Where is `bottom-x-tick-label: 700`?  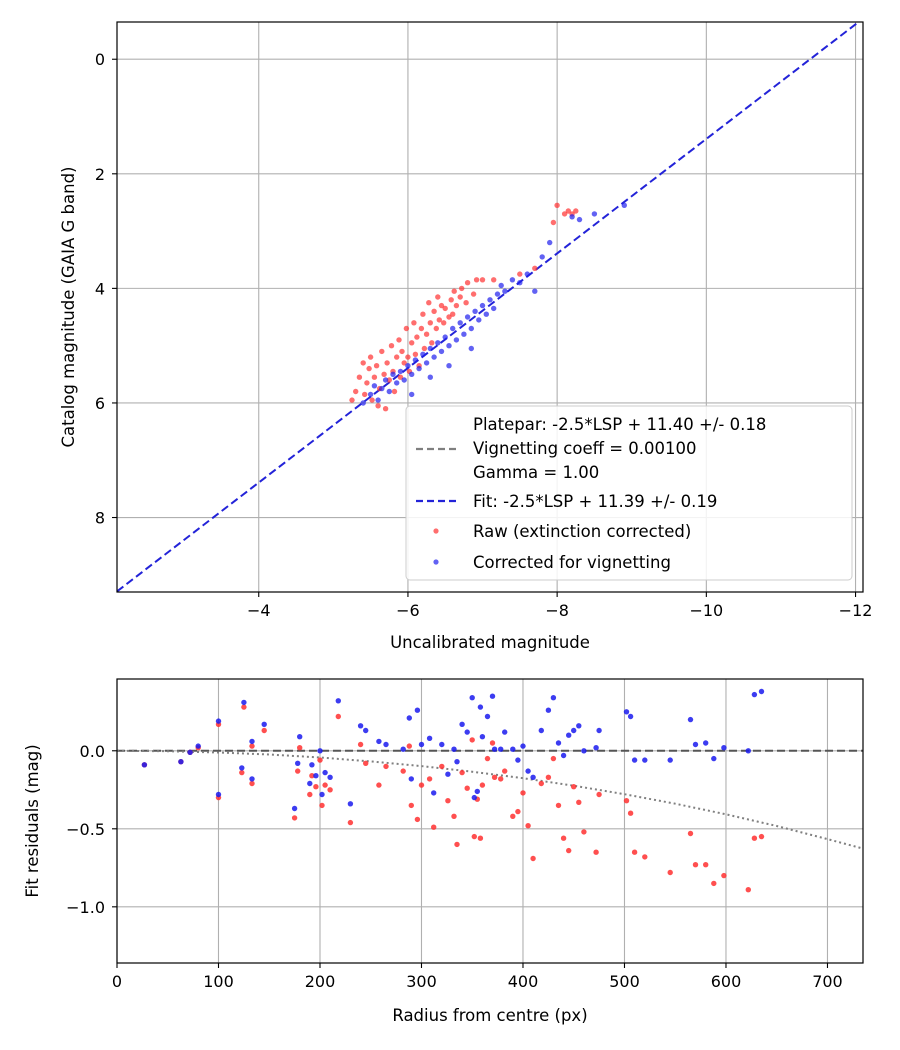
bottom-x-tick-label: 700 is located at coordinates (827, 981).